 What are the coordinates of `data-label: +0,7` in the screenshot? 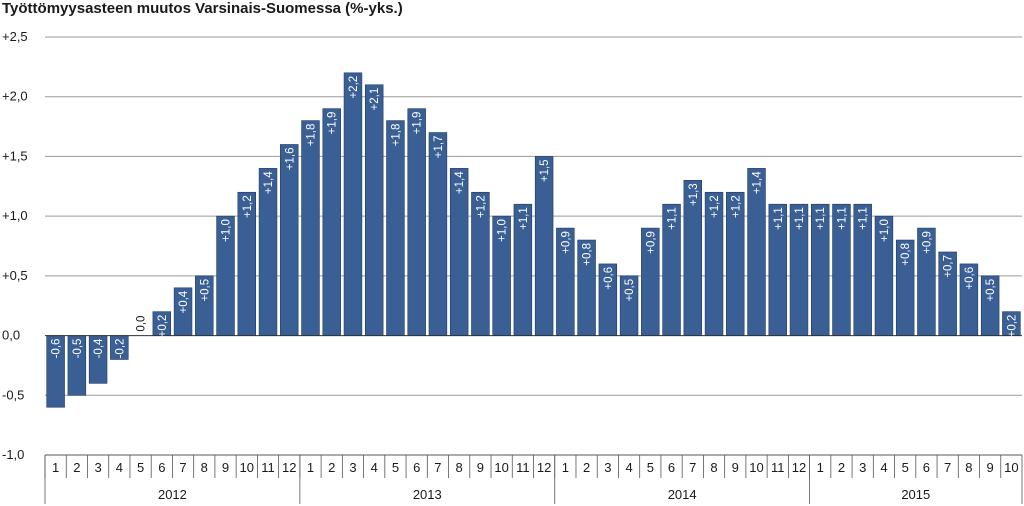 It's located at (949, 266).